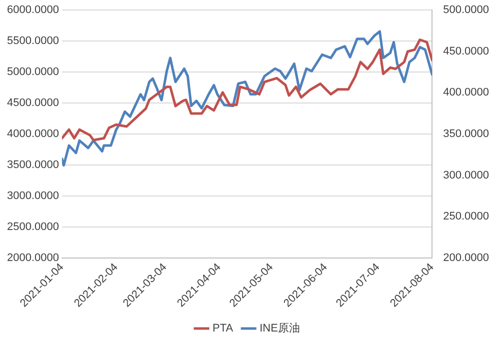 The height and width of the screenshot is (346, 498). Describe the element at coordinates (33, 226) in the screenshot. I see `y-tick-label: 2500.0000` at that location.